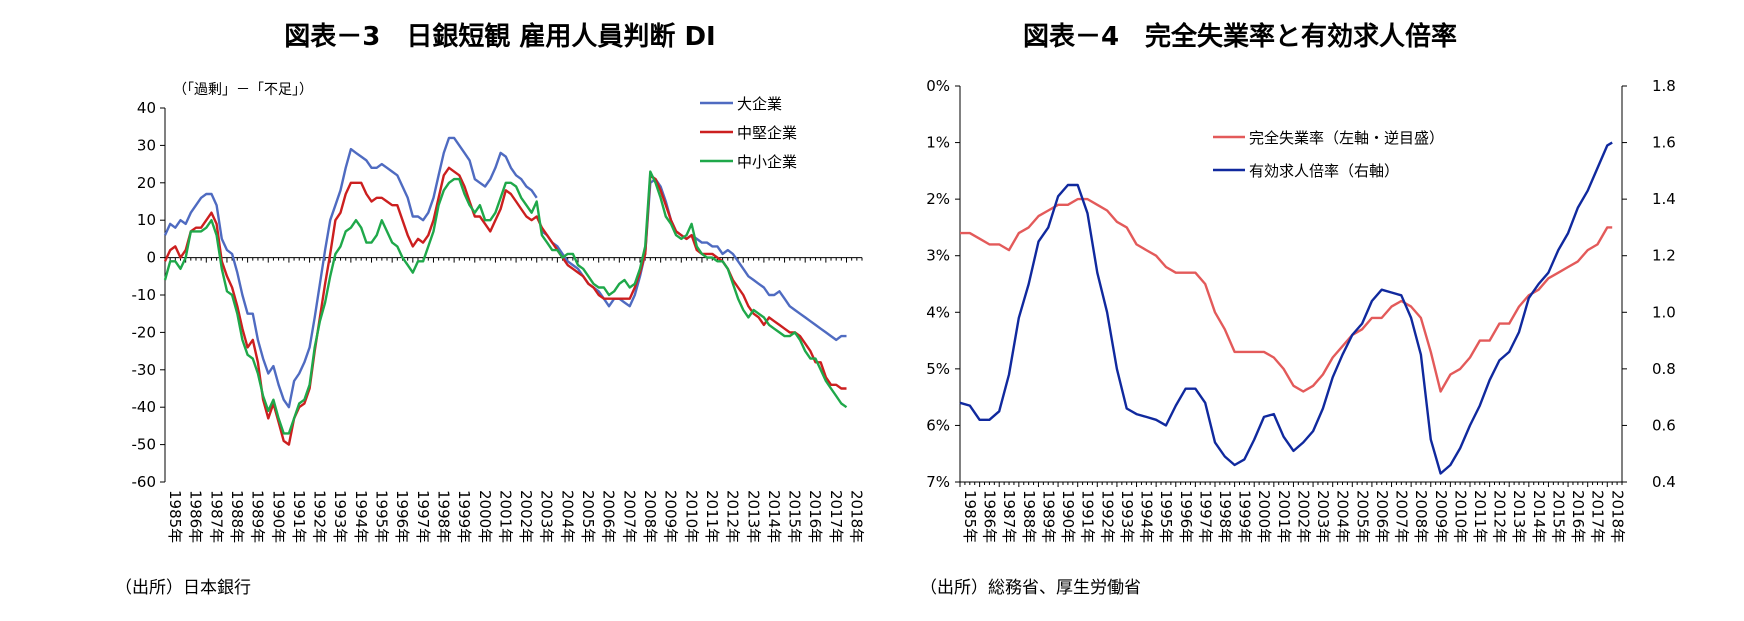  Describe the element at coordinates (151, 258) in the screenshot. I see `left-y-tick-label: 0` at that location.